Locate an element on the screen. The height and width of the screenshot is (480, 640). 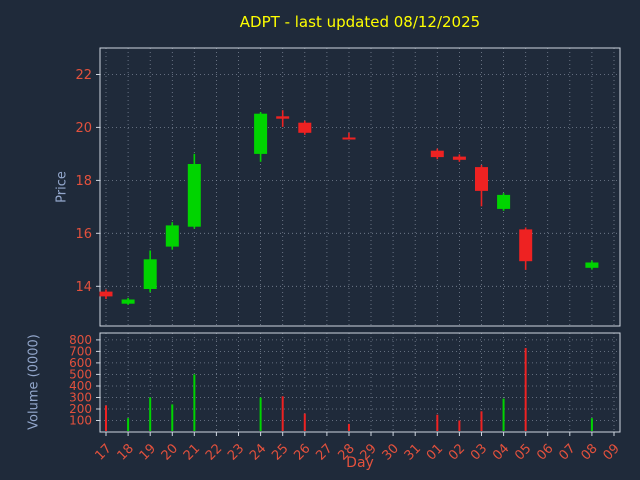
volume-tick-label: 800 is located at coordinates (80, 340).